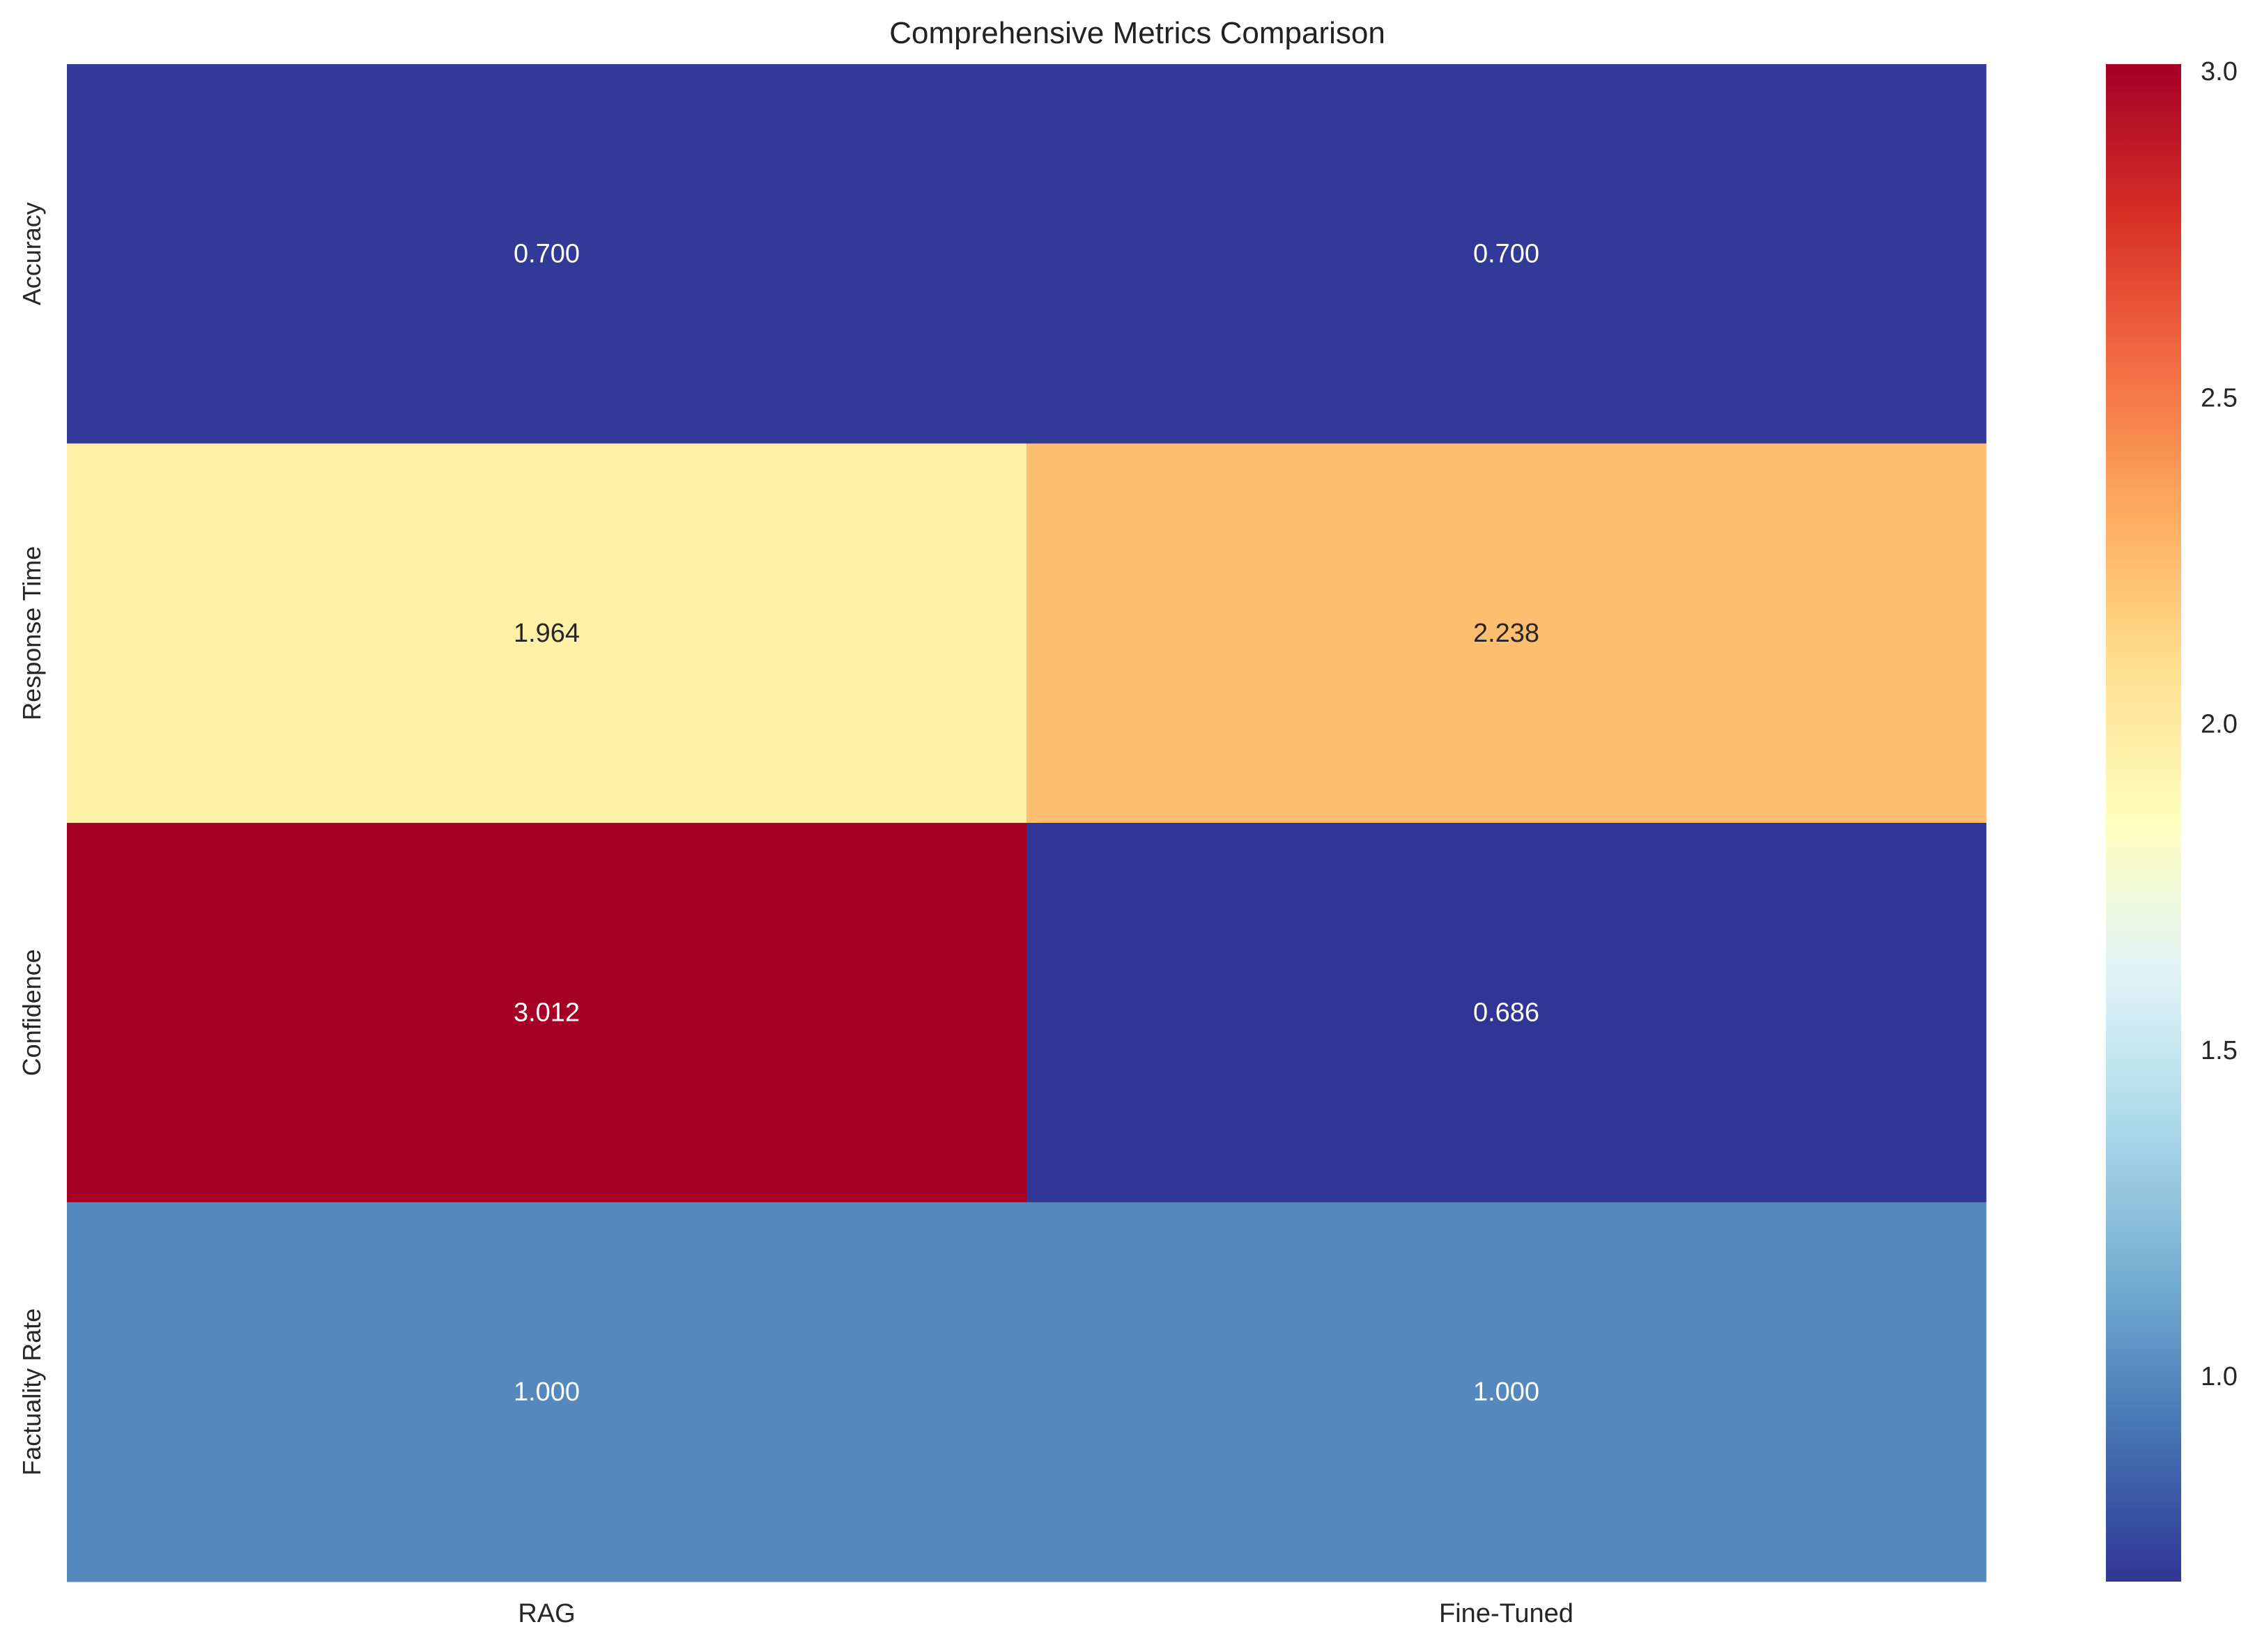 Image resolution: width=2262 pixels, height=1652 pixels. I want to click on colorbar-tick-label: 1.0, so click(2220, 1376).